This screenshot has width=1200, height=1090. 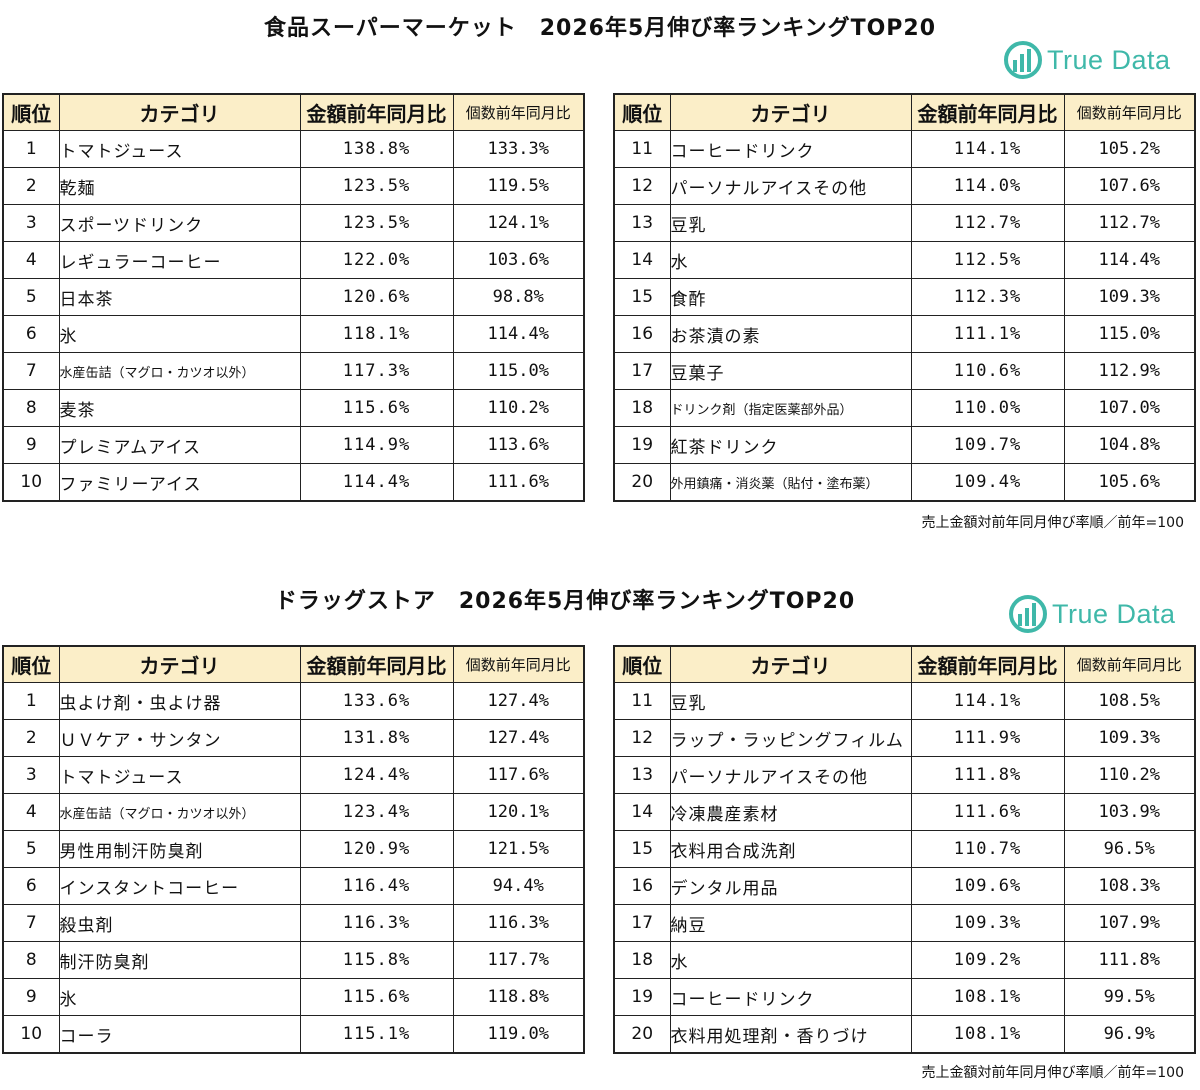 What do you see at coordinates (642, 812) in the screenshot?
I see `rank-cell: 14` at bounding box center [642, 812].